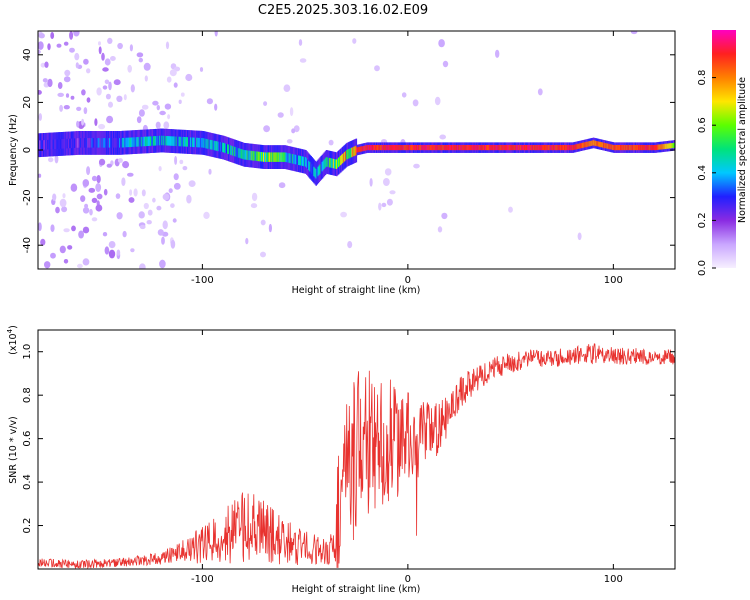 This screenshot has height=600, width=750. What do you see at coordinates (27, 245) in the screenshot?
I see `spectrogram-y-tick-label: -40` at bounding box center [27, 245].